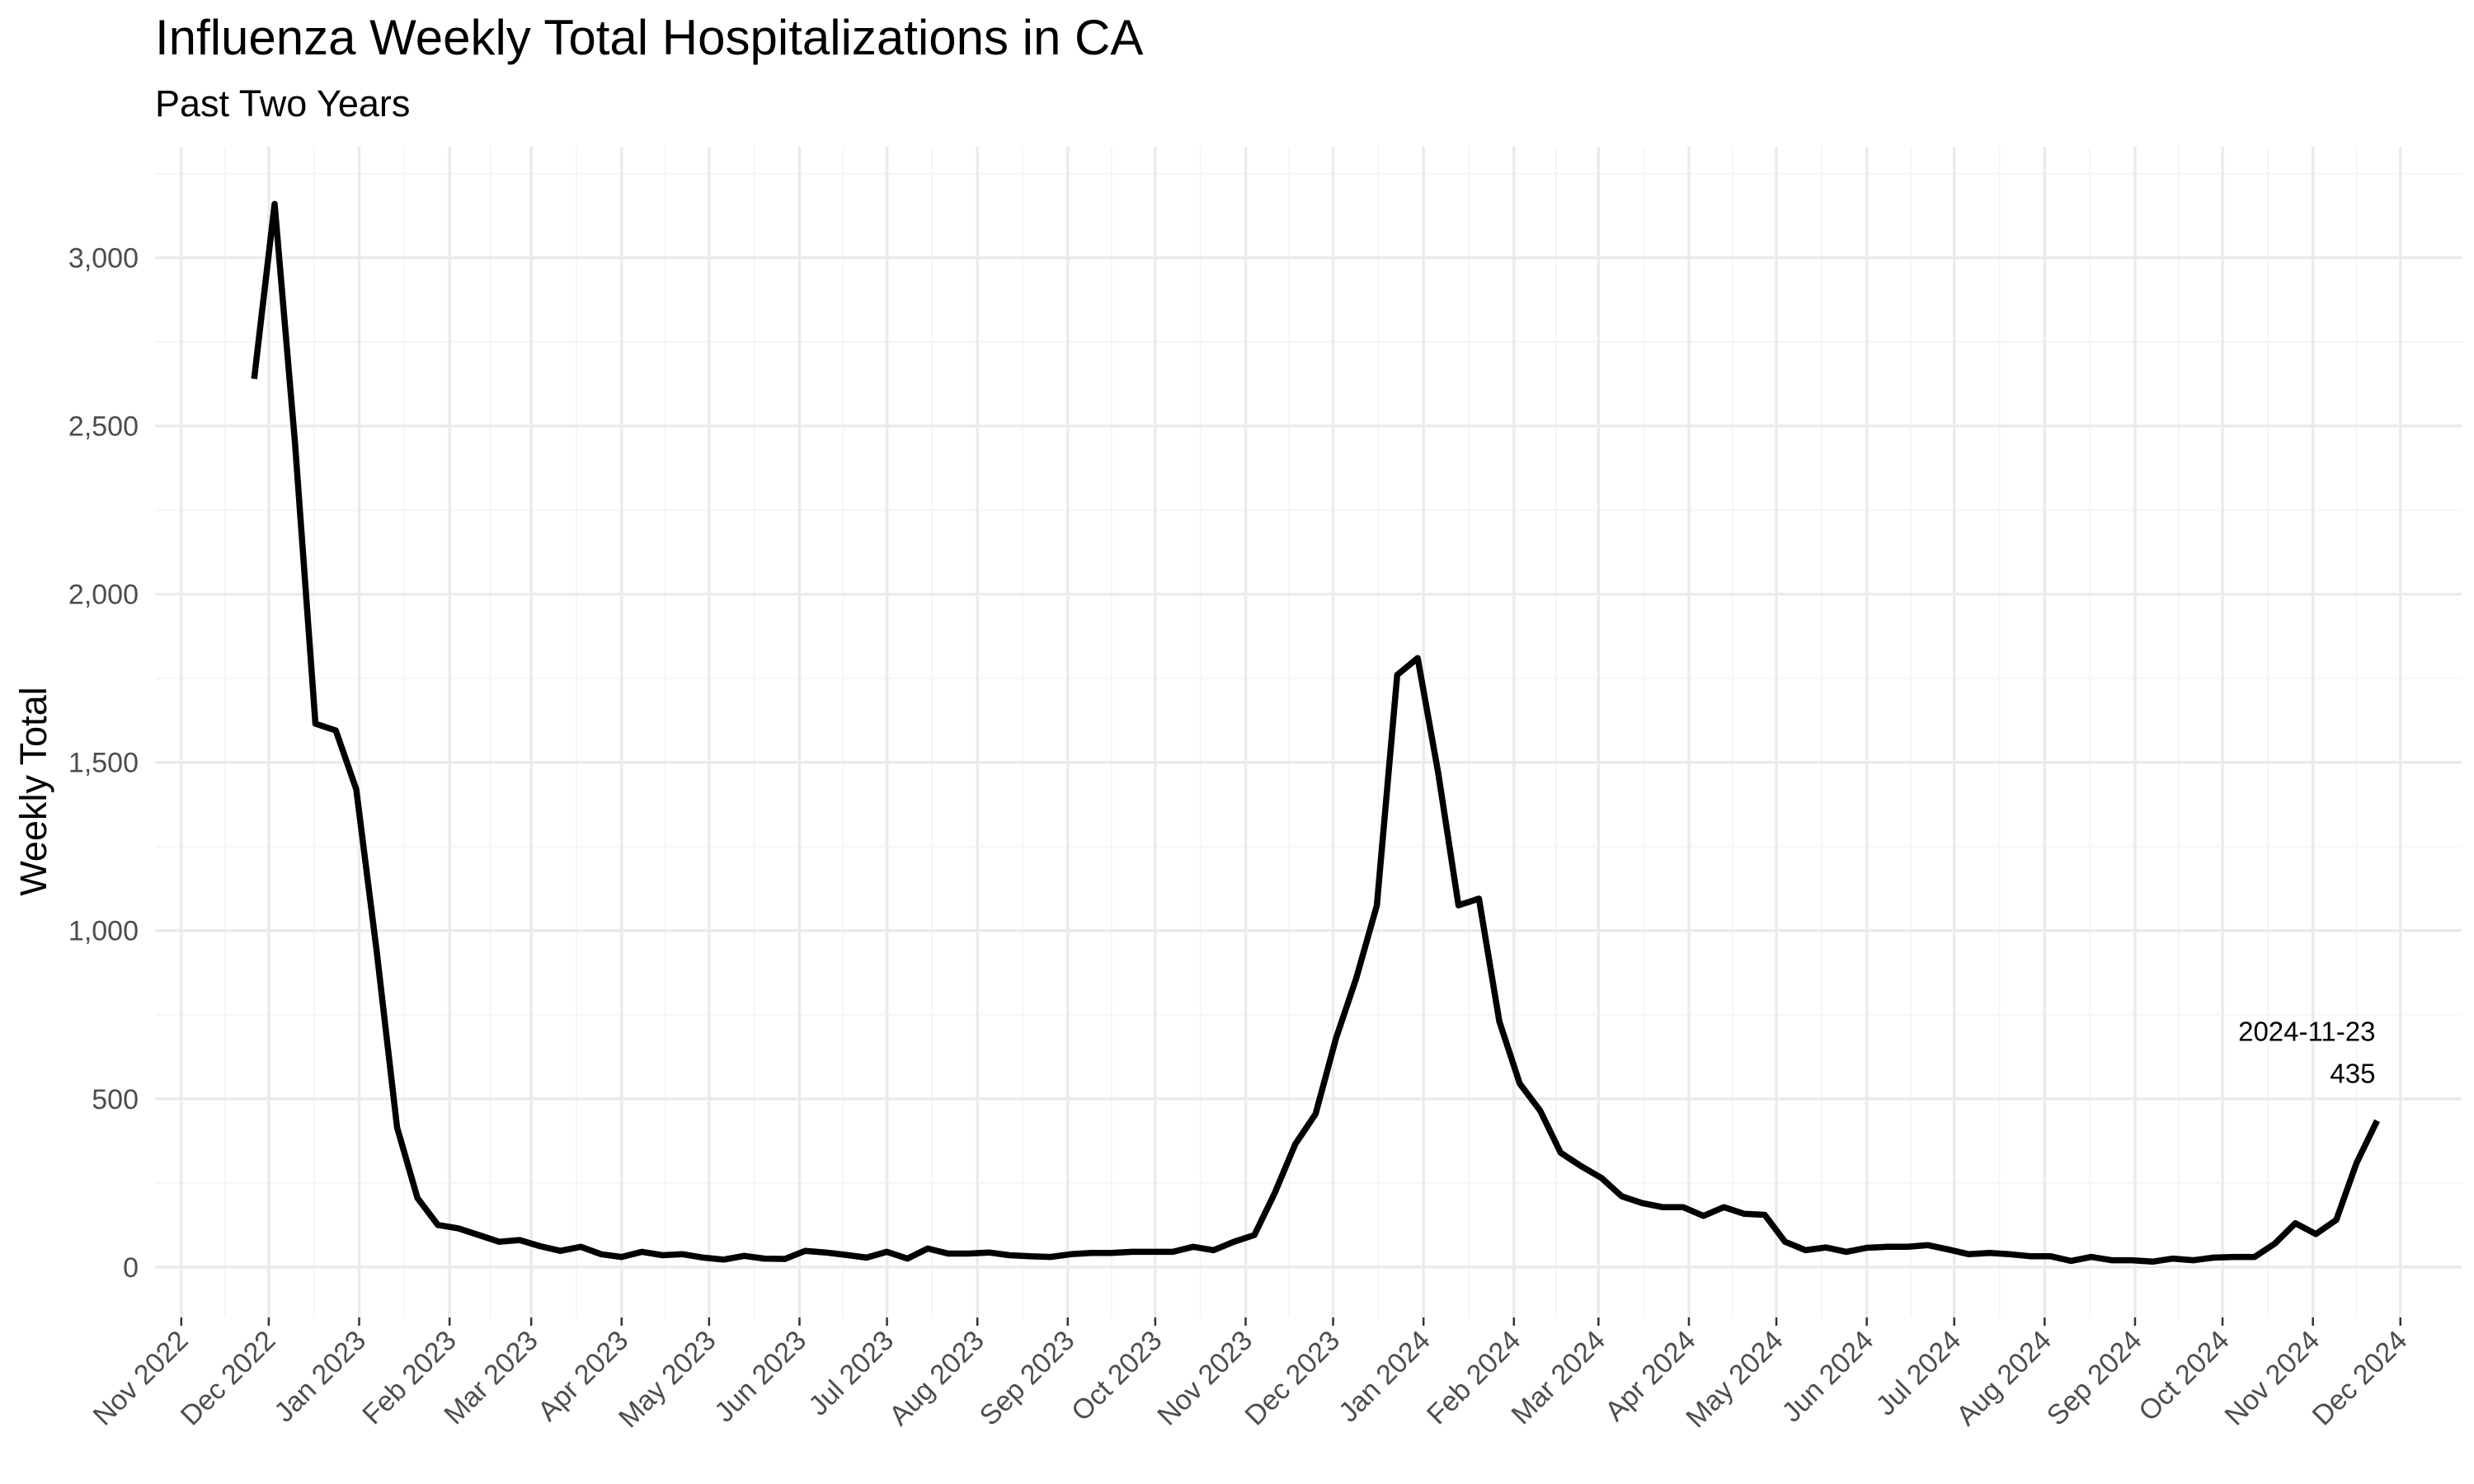 Image resolution: width=2474 pixels, height=1484 pixels. What do you see at coordinates (103, 595) in the screenshot?
I see `y-tick-label: 2,000` at bounding box center [103, 595].